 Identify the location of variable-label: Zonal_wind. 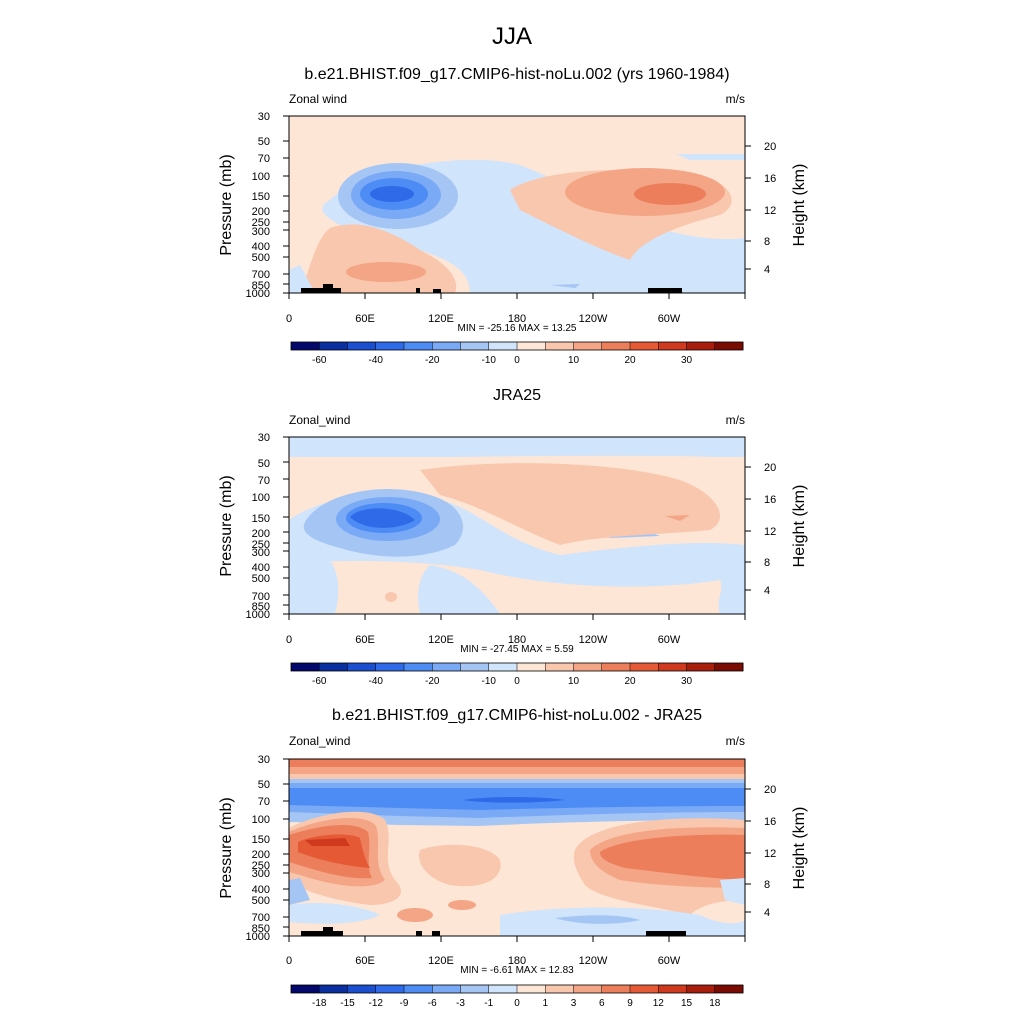
(319, 741).